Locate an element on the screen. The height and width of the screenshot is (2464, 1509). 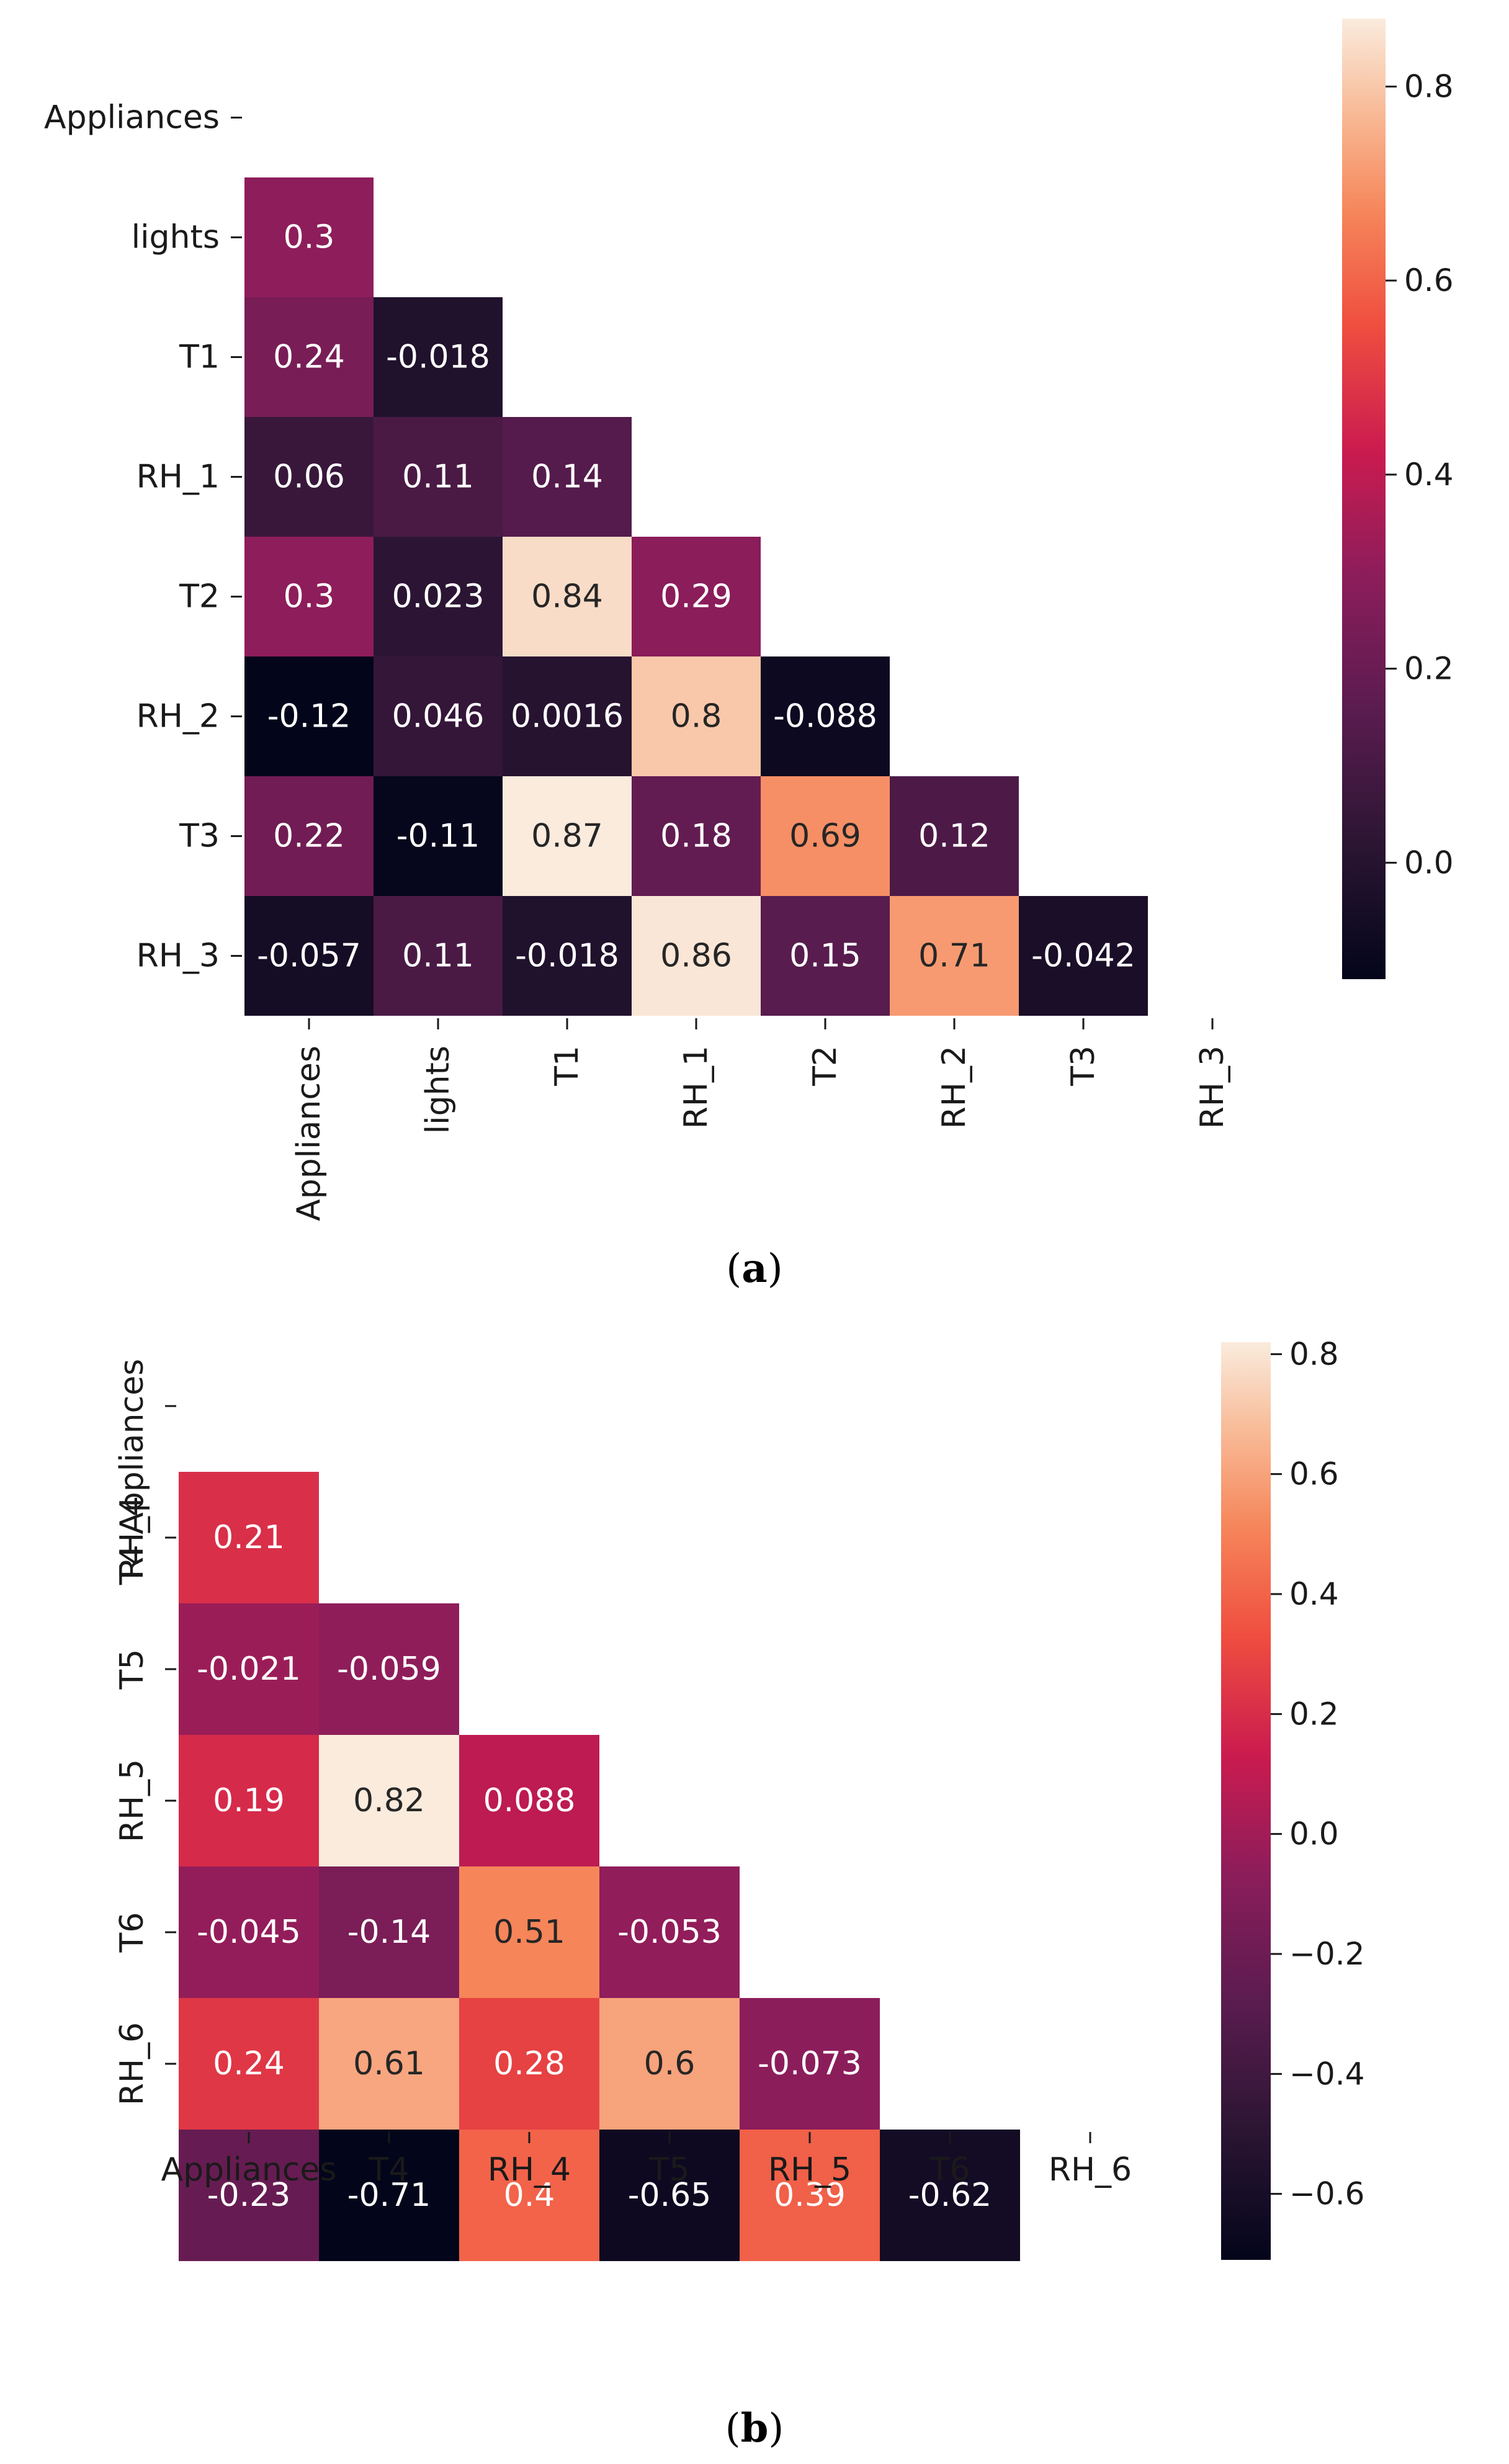
cell-value-rh-3-rh-1: 0.86 is located at coordinates (696, 956).